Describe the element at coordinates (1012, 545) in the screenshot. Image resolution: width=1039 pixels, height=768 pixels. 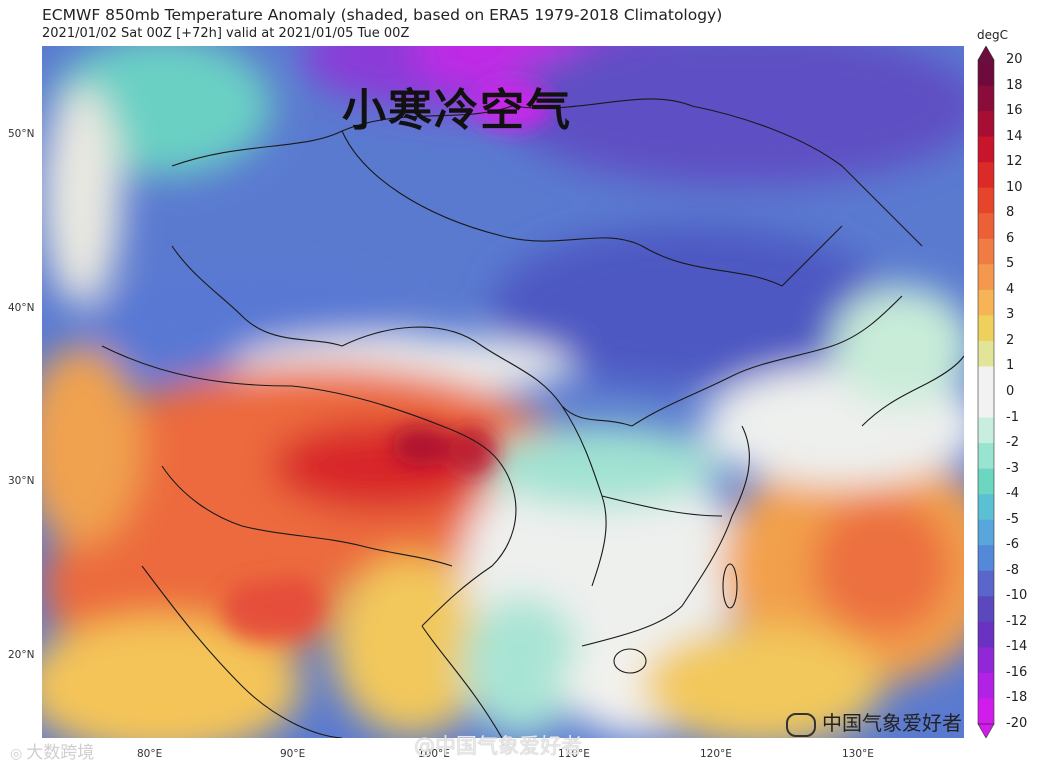
I see `colorbar-tick-label: -6` at that location.